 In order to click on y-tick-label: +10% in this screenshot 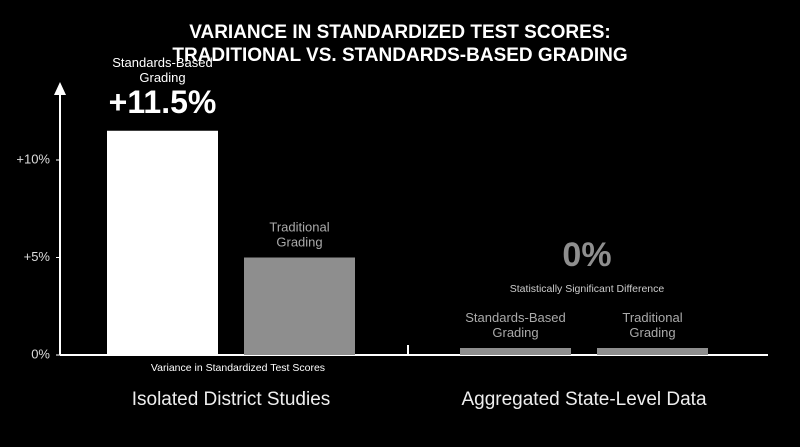, I will do `click(33, 158)`.